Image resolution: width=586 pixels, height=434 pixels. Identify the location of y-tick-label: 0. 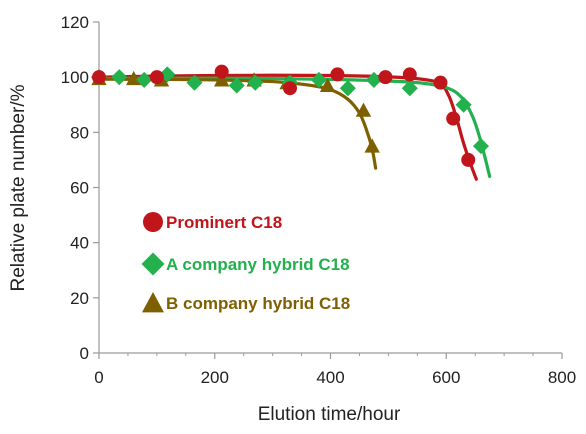
(84, 353).